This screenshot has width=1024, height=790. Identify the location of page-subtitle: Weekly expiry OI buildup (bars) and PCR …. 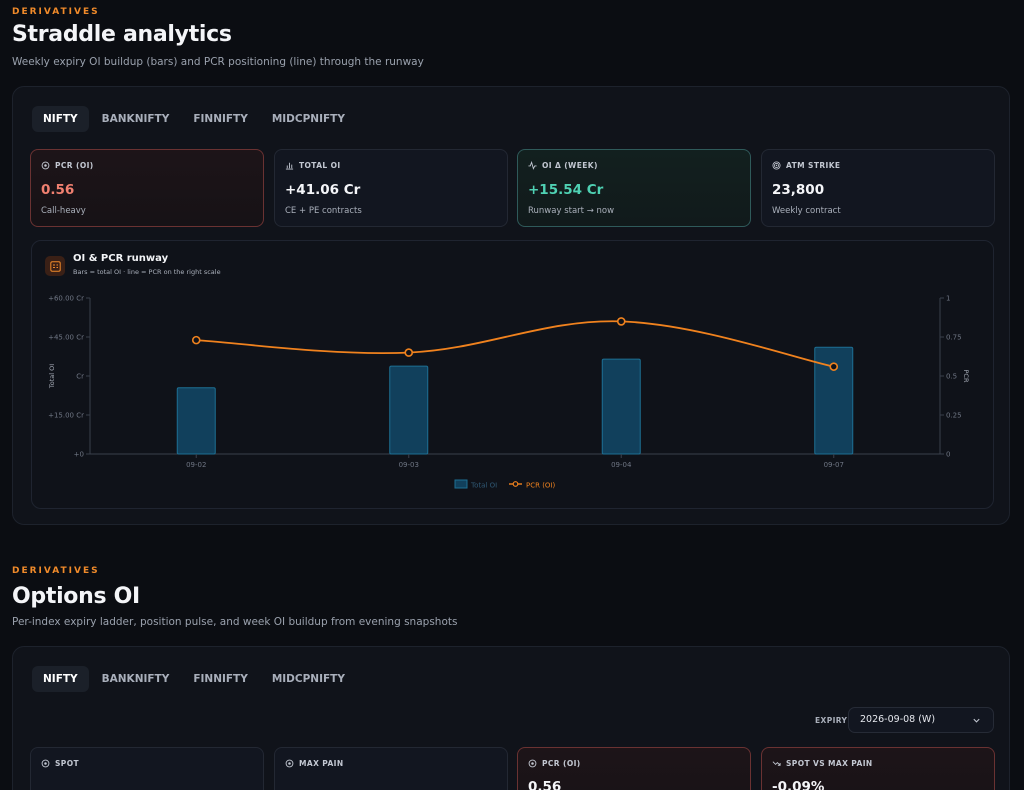
(218, 62).